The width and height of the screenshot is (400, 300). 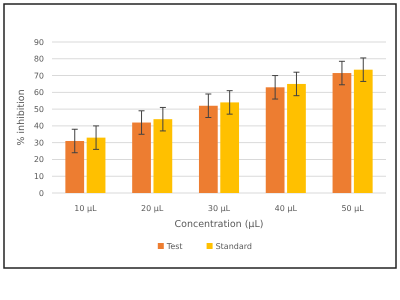 What do you see at coordinates (39, 42) in the screenshot?
I see `y-tick-label: 90` at bounding box center [39, 42].